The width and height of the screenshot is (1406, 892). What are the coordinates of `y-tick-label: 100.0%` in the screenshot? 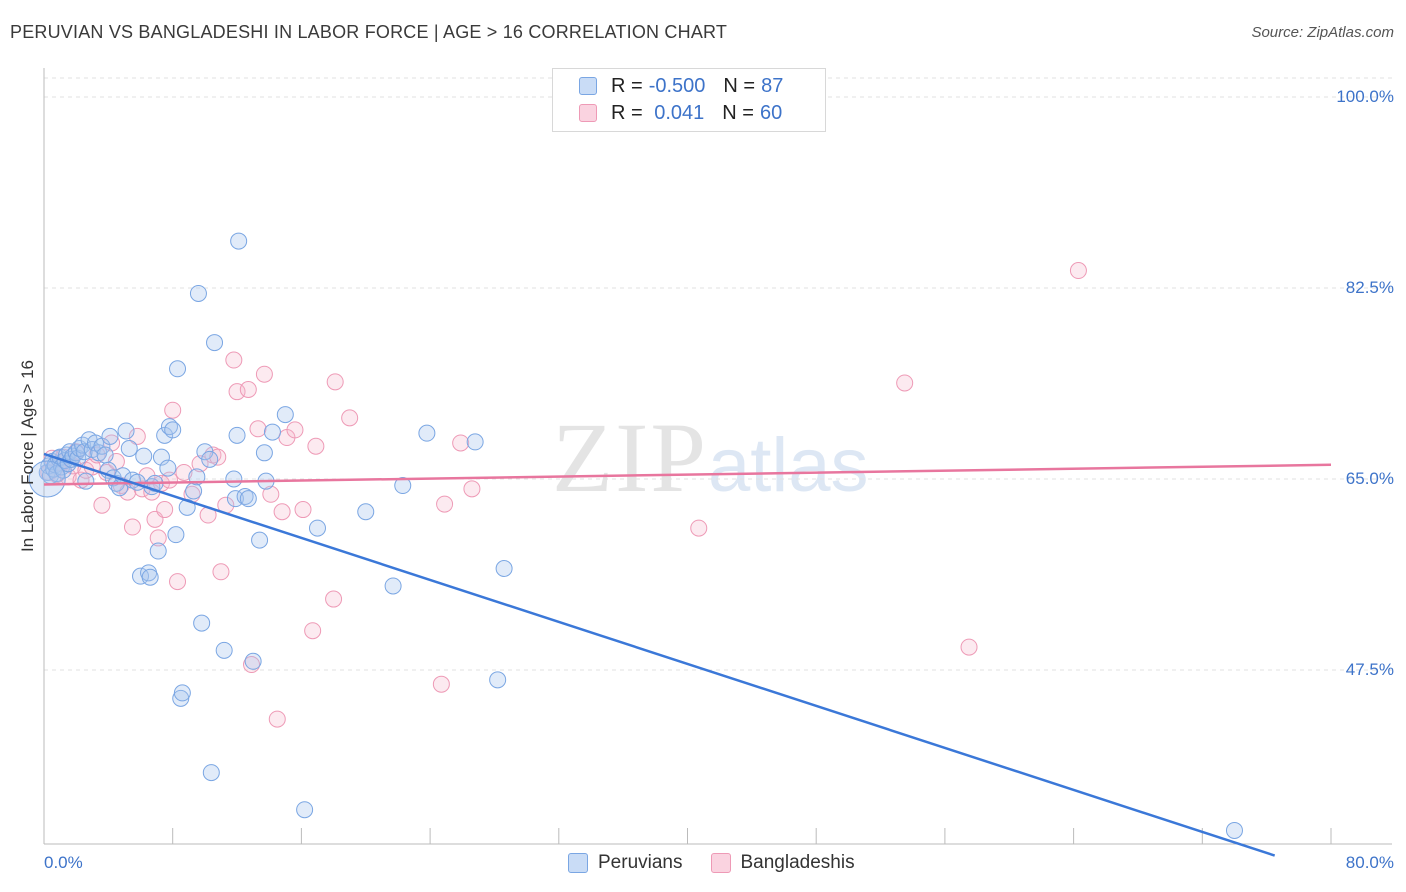 It's located at (1365, 96).